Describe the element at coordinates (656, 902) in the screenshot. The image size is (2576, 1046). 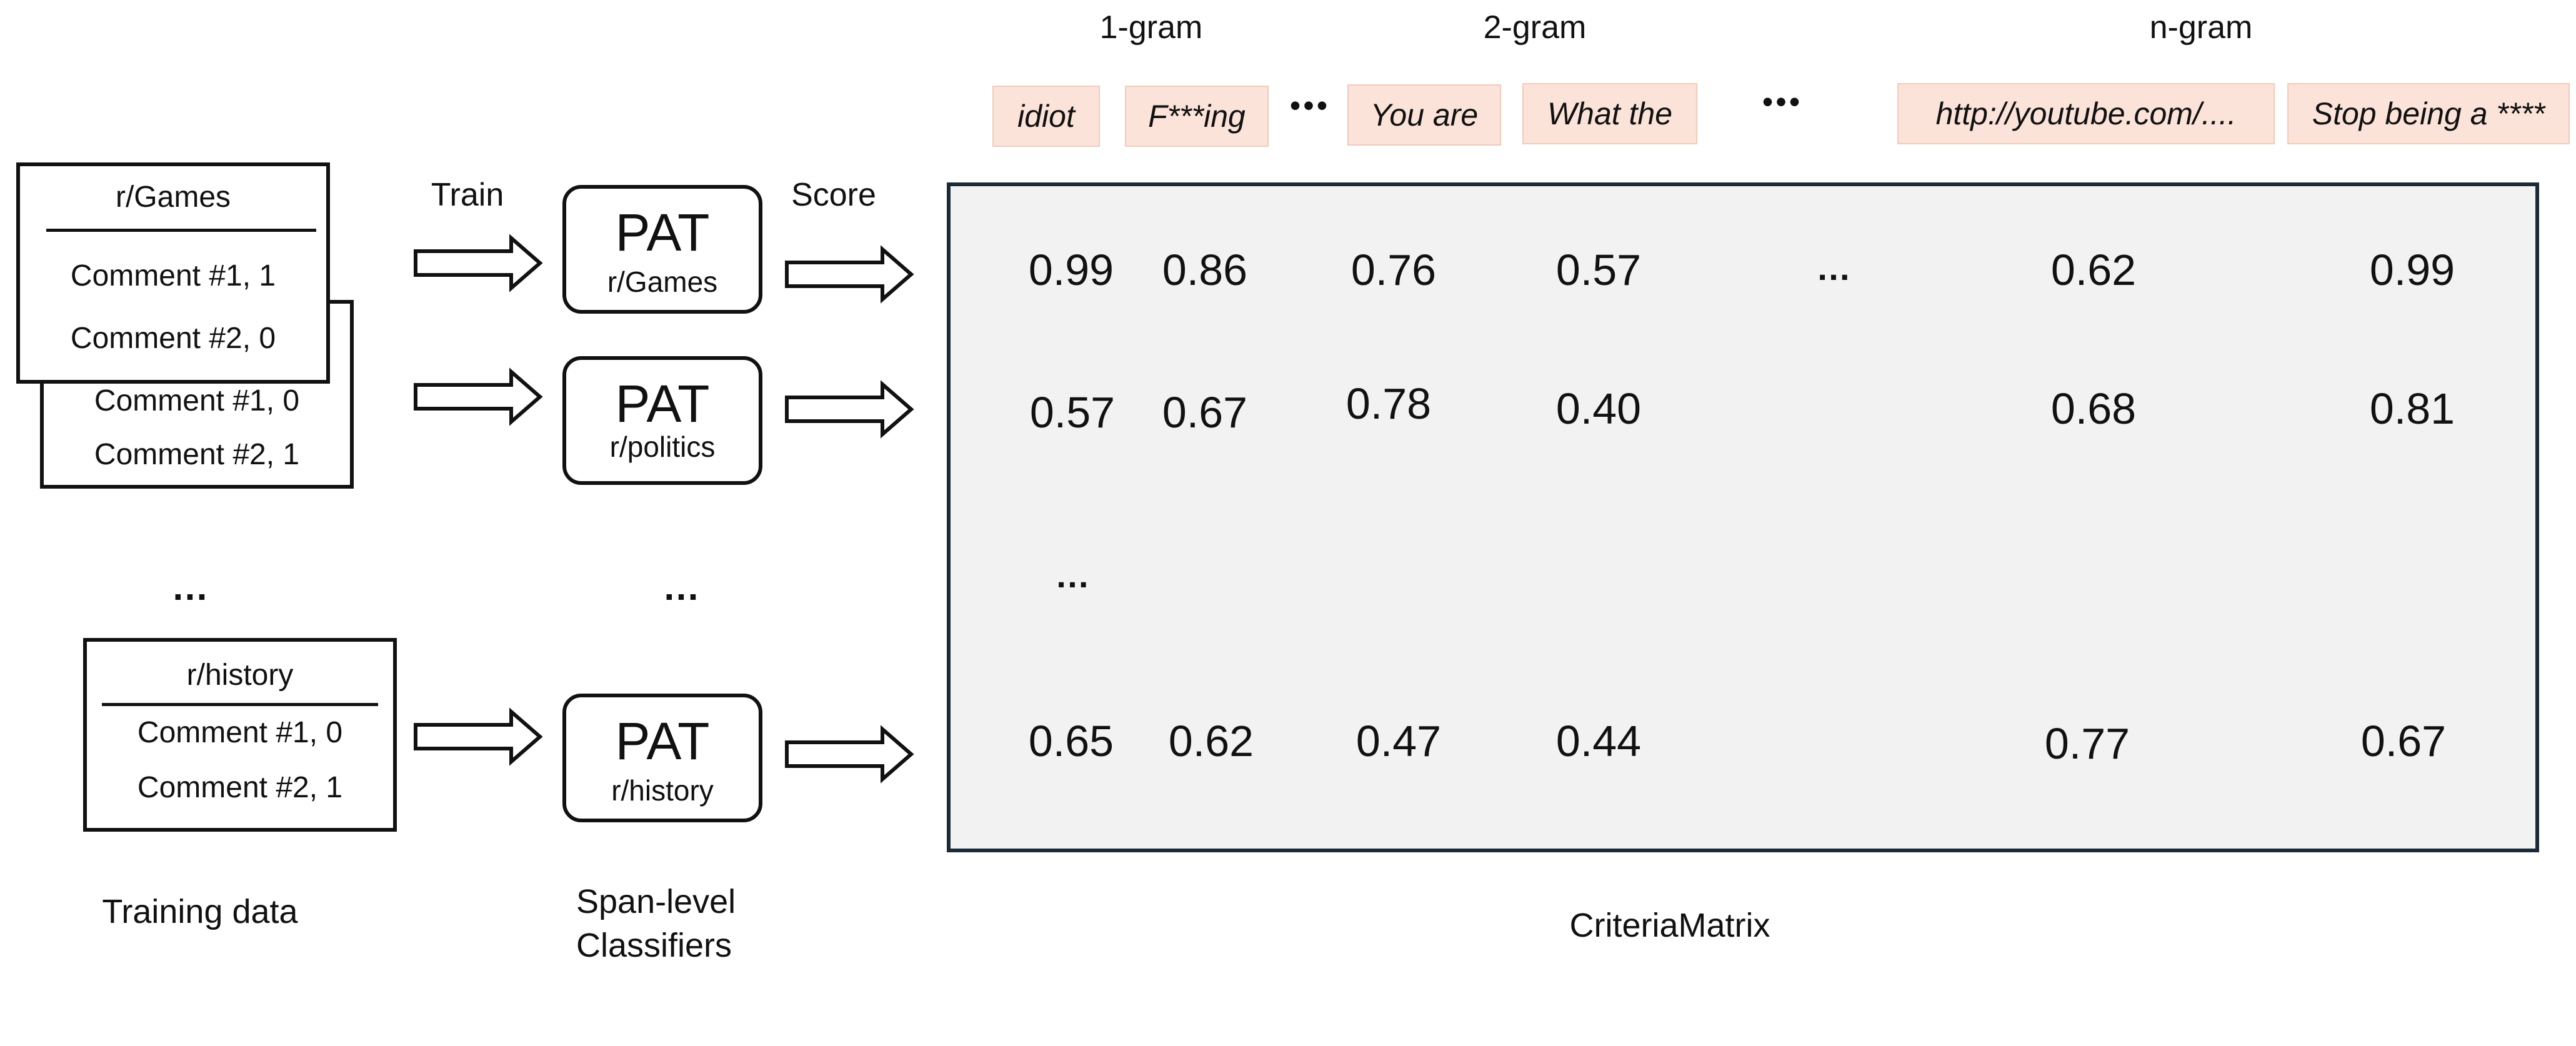
I see `classifiers-caption-line1: Span-level` at that location.